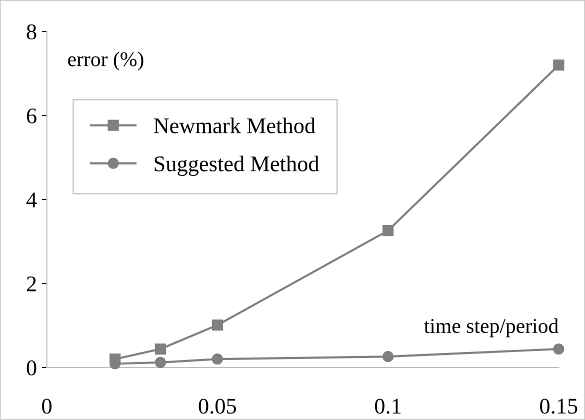 This screenshot has width=585, height=420. Describe the element at coordinates (388, 406) in the screenshot. I see `x-tick-label: 0.1` at that location.